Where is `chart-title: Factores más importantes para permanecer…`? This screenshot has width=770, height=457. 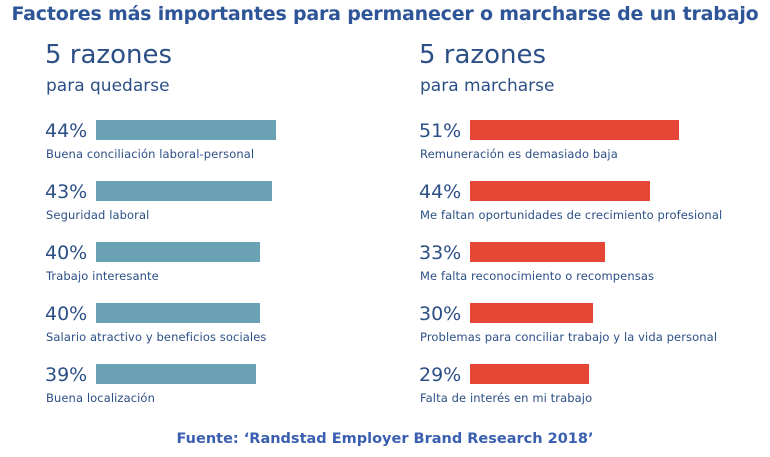
chart-title: Factores más importantes para permanecer… is located at coordinates (385, 14).